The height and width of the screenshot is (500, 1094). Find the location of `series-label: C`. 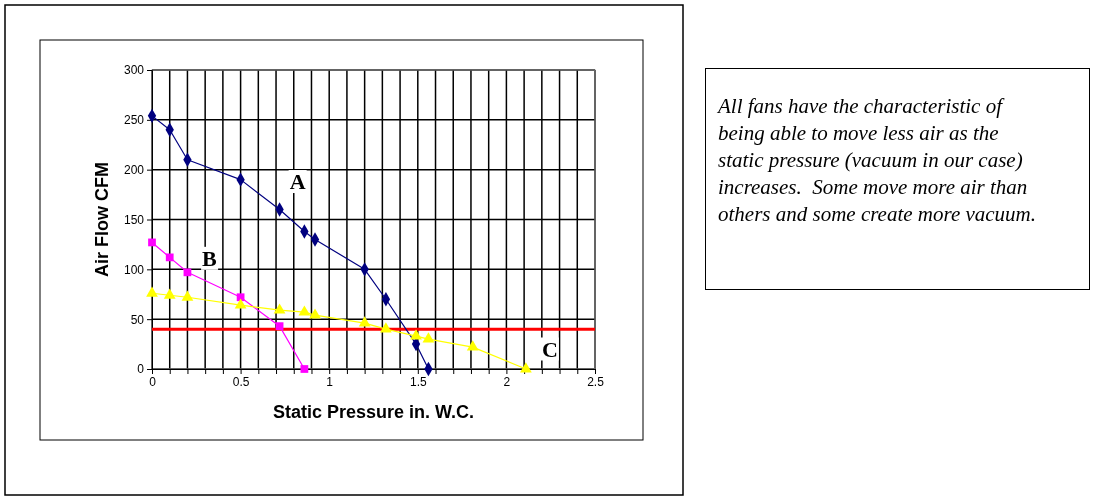

series-label: C is located at coordinates (549, 349).